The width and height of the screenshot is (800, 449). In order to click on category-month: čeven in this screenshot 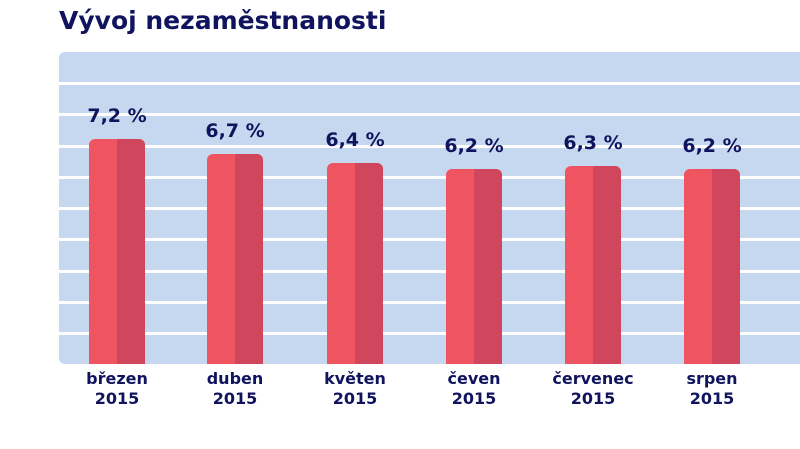, I will do `click(474, 378)`.